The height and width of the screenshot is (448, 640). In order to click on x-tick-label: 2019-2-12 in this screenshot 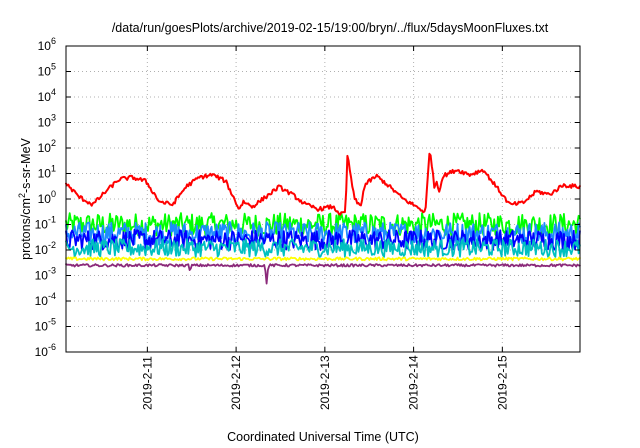, I will do `click(236, 382)`.